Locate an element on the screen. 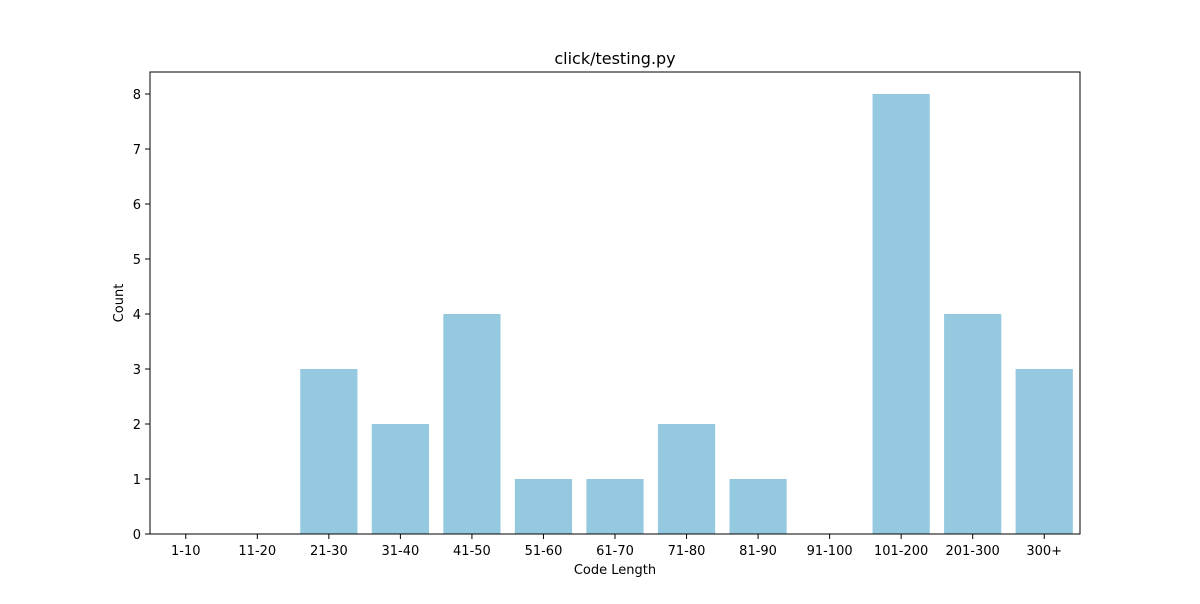 This screenshot has width=1200, height=604. y-tick-label: 1 is located at coordinates (137, 480).